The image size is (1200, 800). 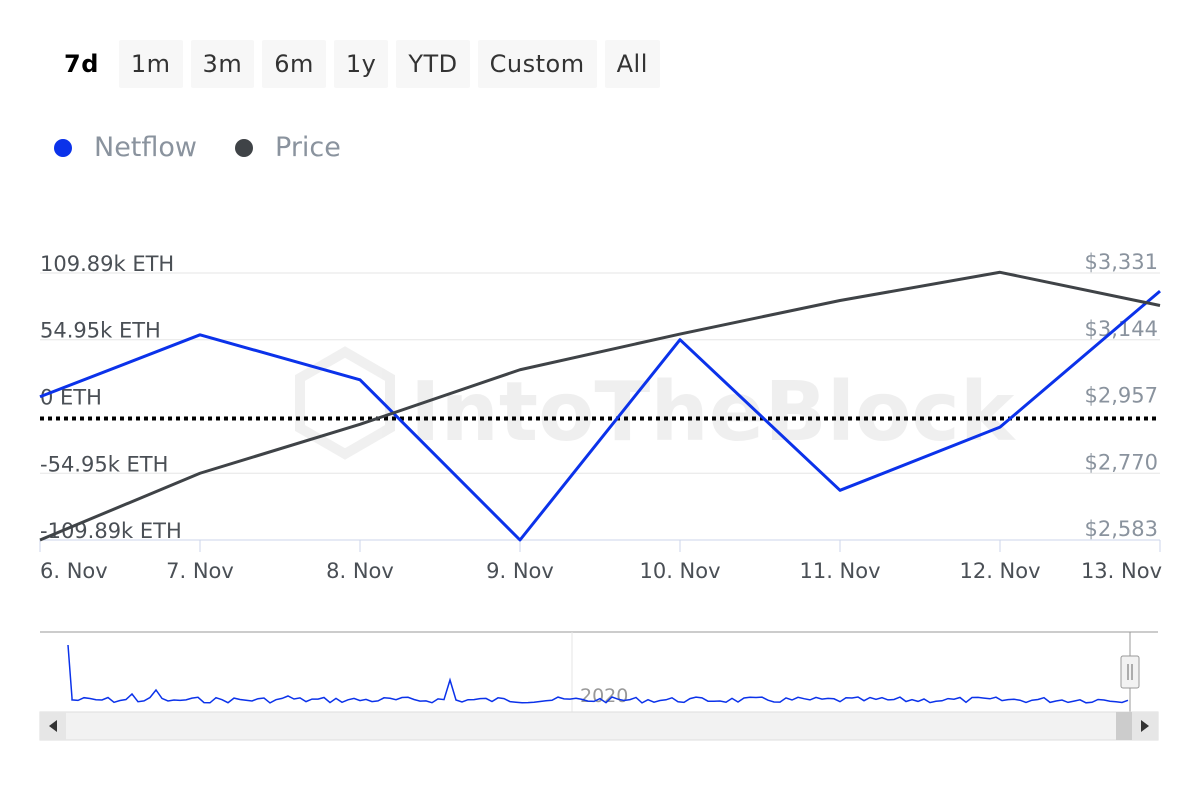 I want to click on x-tick-label: 9. Nov, so click(x=520, y=571).